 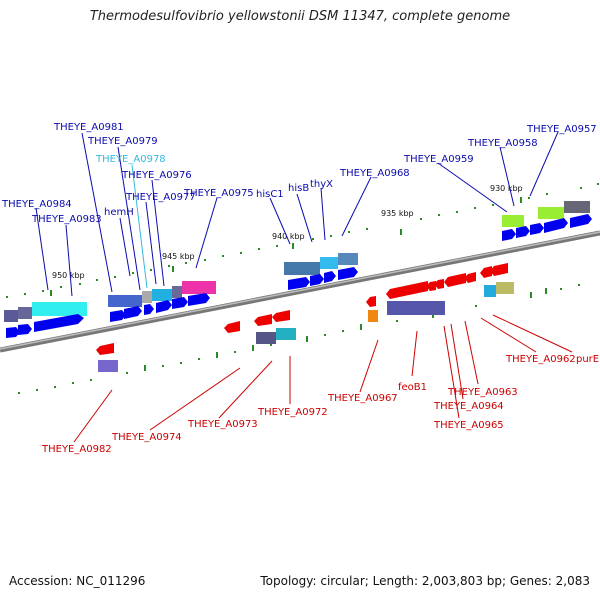 What do you see at coordinates (540, 359) in the screenshot?
I see `gene-label-theye-a0962: THEYE_A0962` at bounding box center [540, 359].